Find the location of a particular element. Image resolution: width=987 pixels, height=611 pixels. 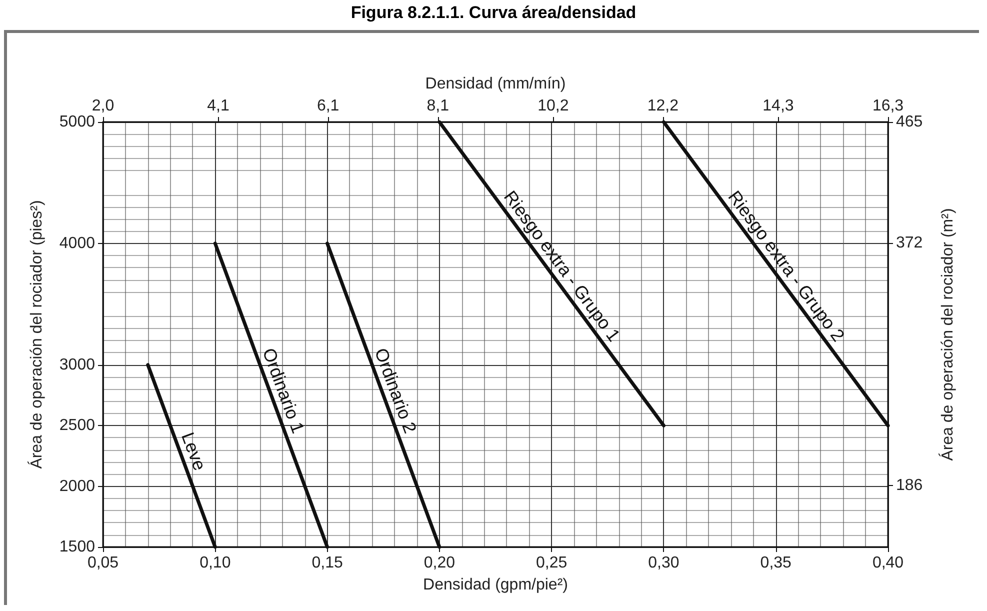

x2-tick-label: 10,2 is located at coordinates (553, 106).